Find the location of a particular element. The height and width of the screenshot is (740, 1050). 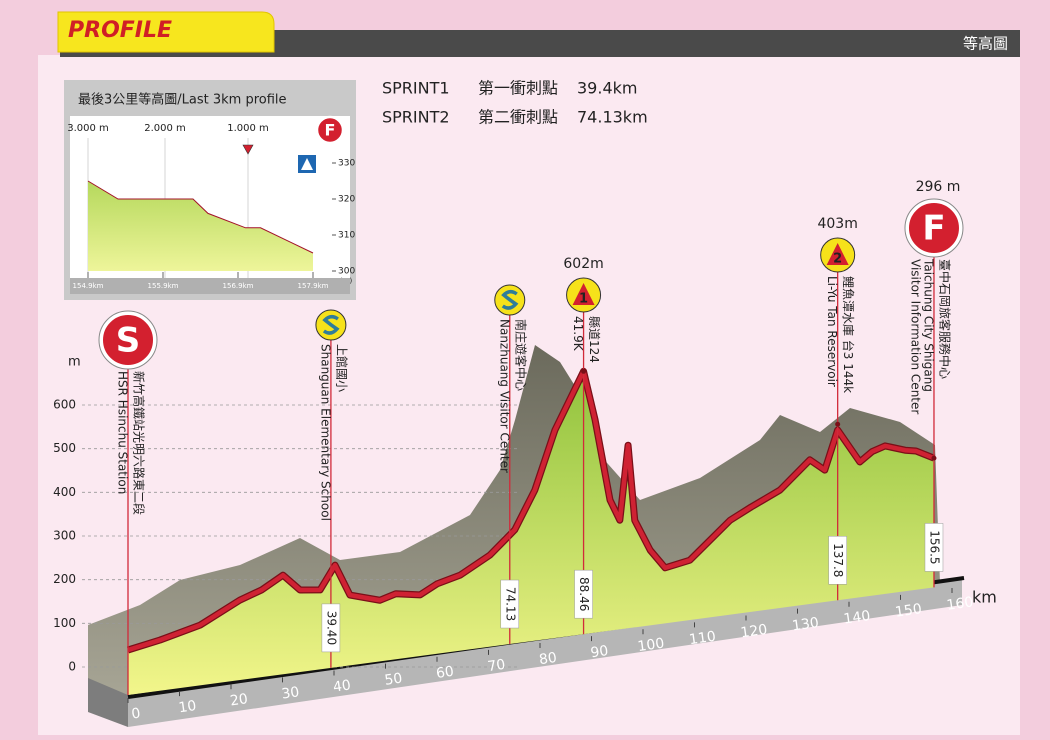

inset-kom-icon is located at coordinates (248, 149).